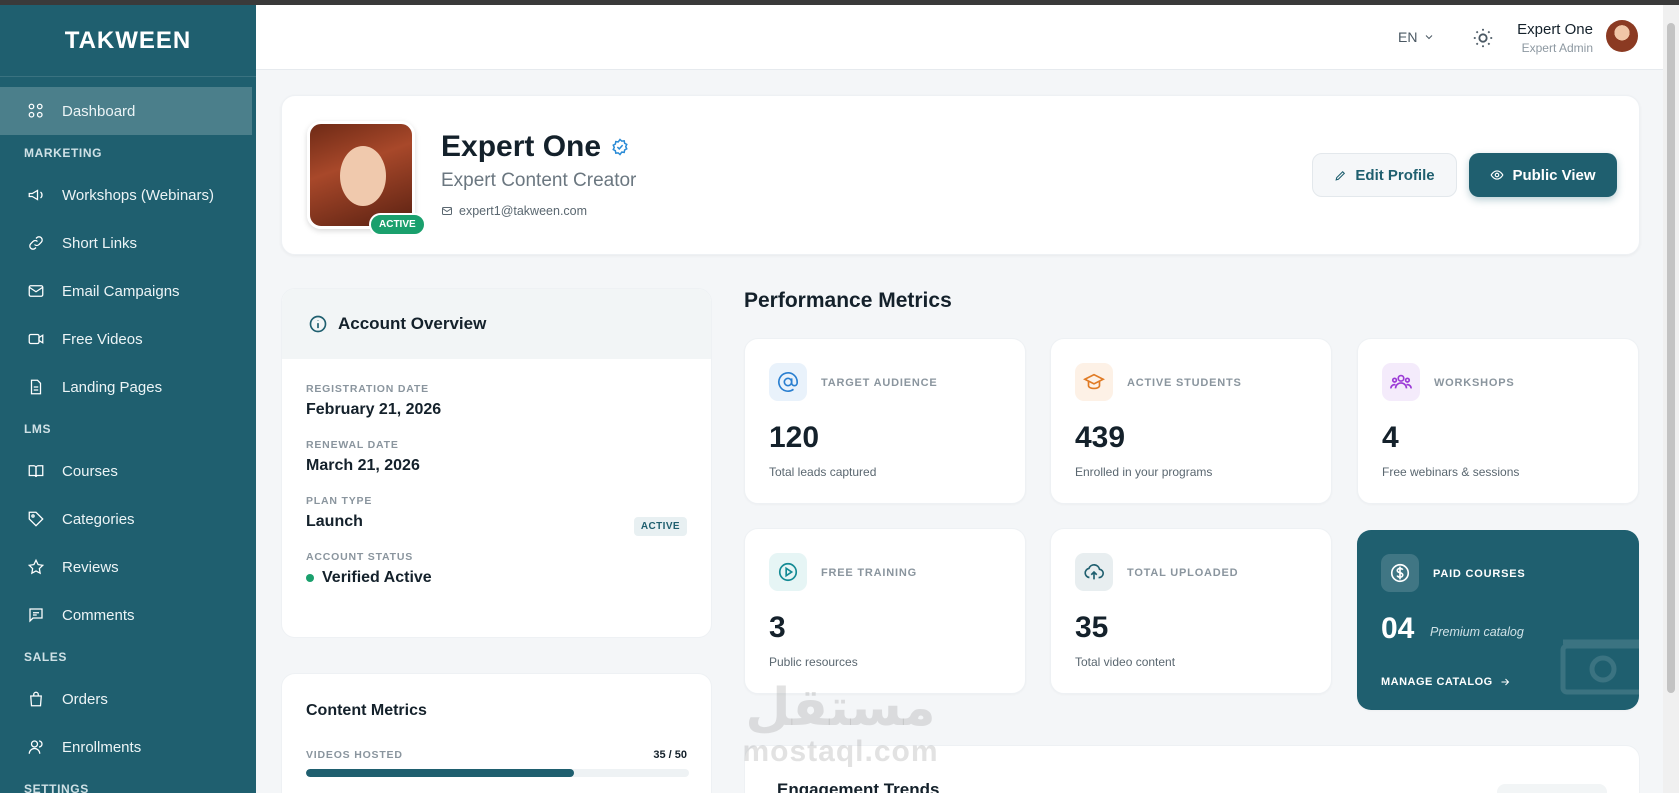 This screenshot has height=793, width=1679. I want to click on manage-catalog-link: MANAGE CATALOG, so click(1446, 682).